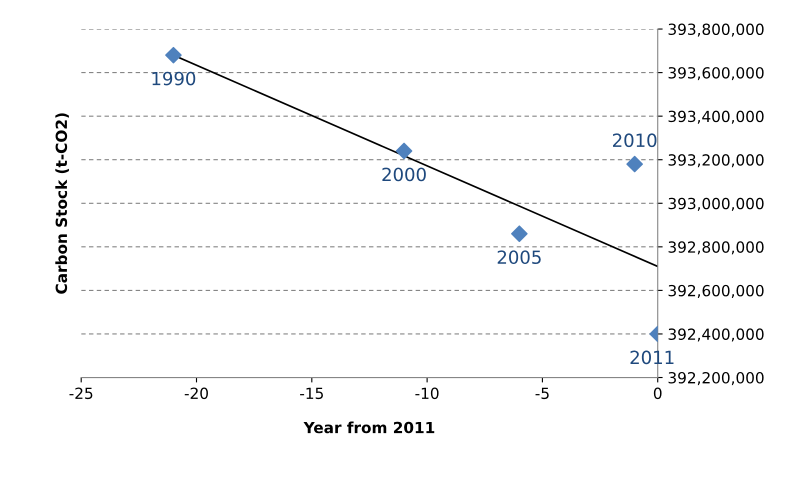 This screenshot has height=484, width=812. Describe the element at coordinates (634, 140) in the screenshot. I see `annotation: 2010` at that location.